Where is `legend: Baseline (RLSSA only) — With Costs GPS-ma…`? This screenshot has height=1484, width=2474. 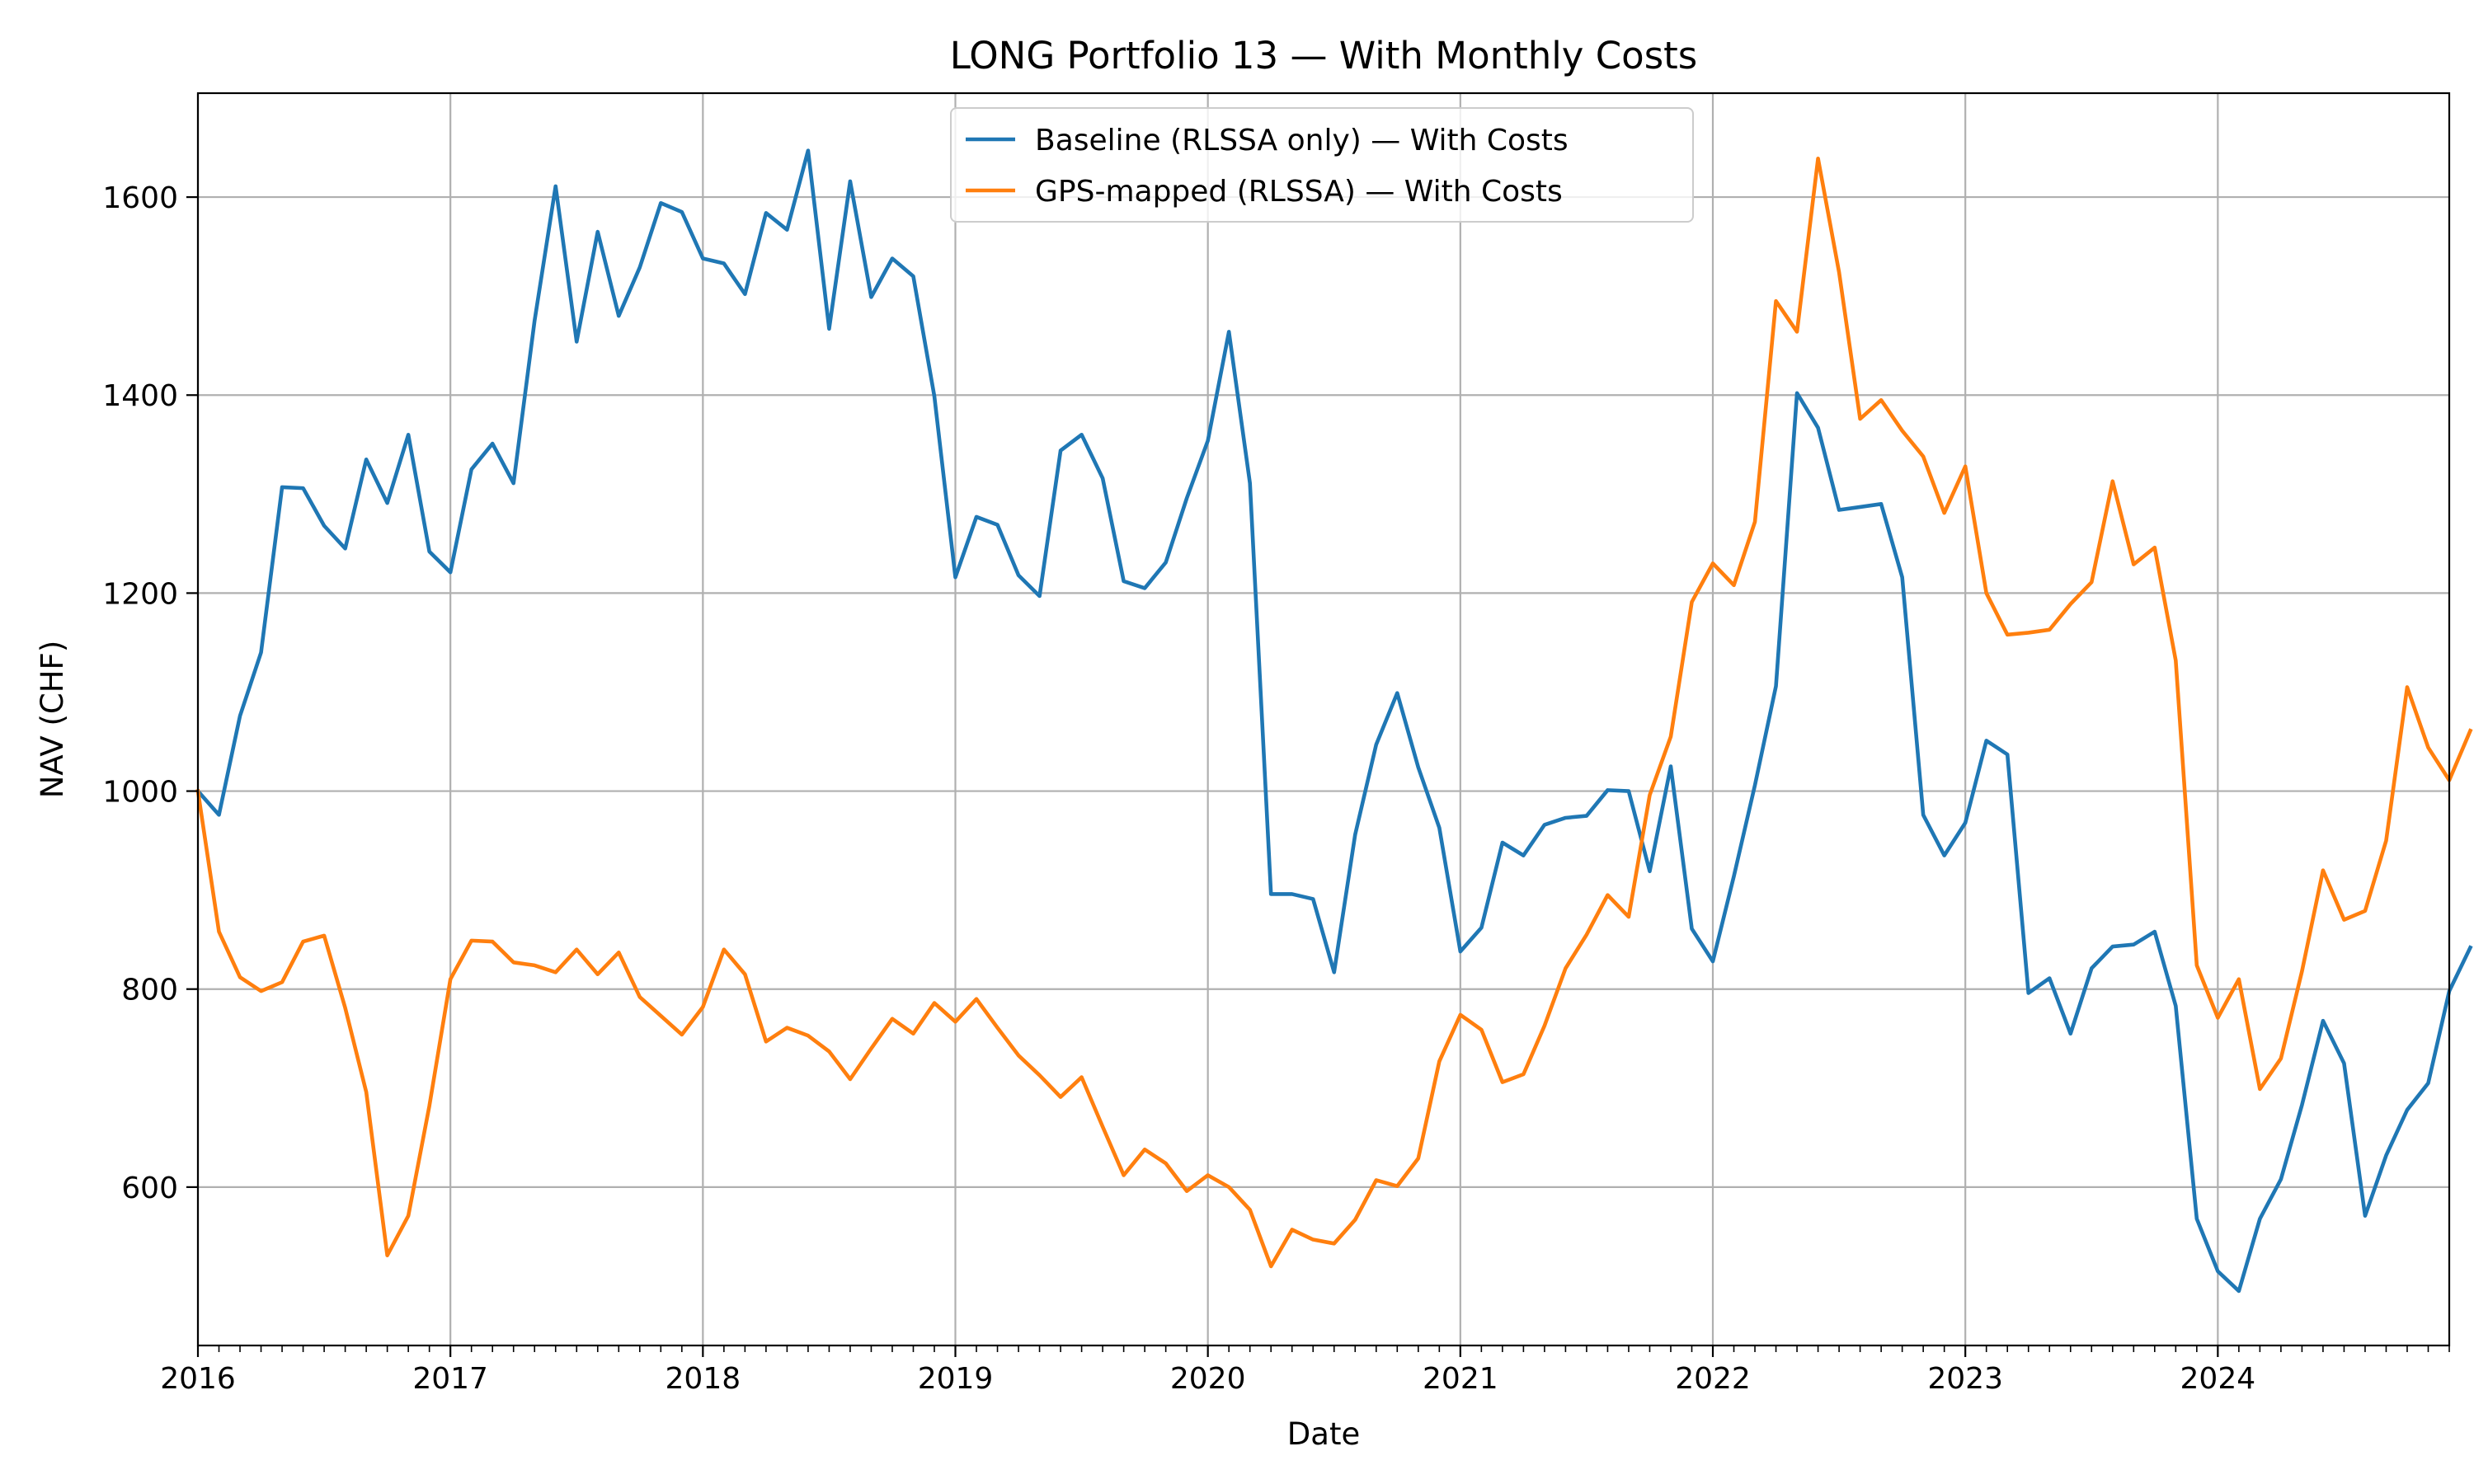
legend: Baseline (RLSSA only) — With Costs GPS-ma… is located at coordinates (1322, 165).